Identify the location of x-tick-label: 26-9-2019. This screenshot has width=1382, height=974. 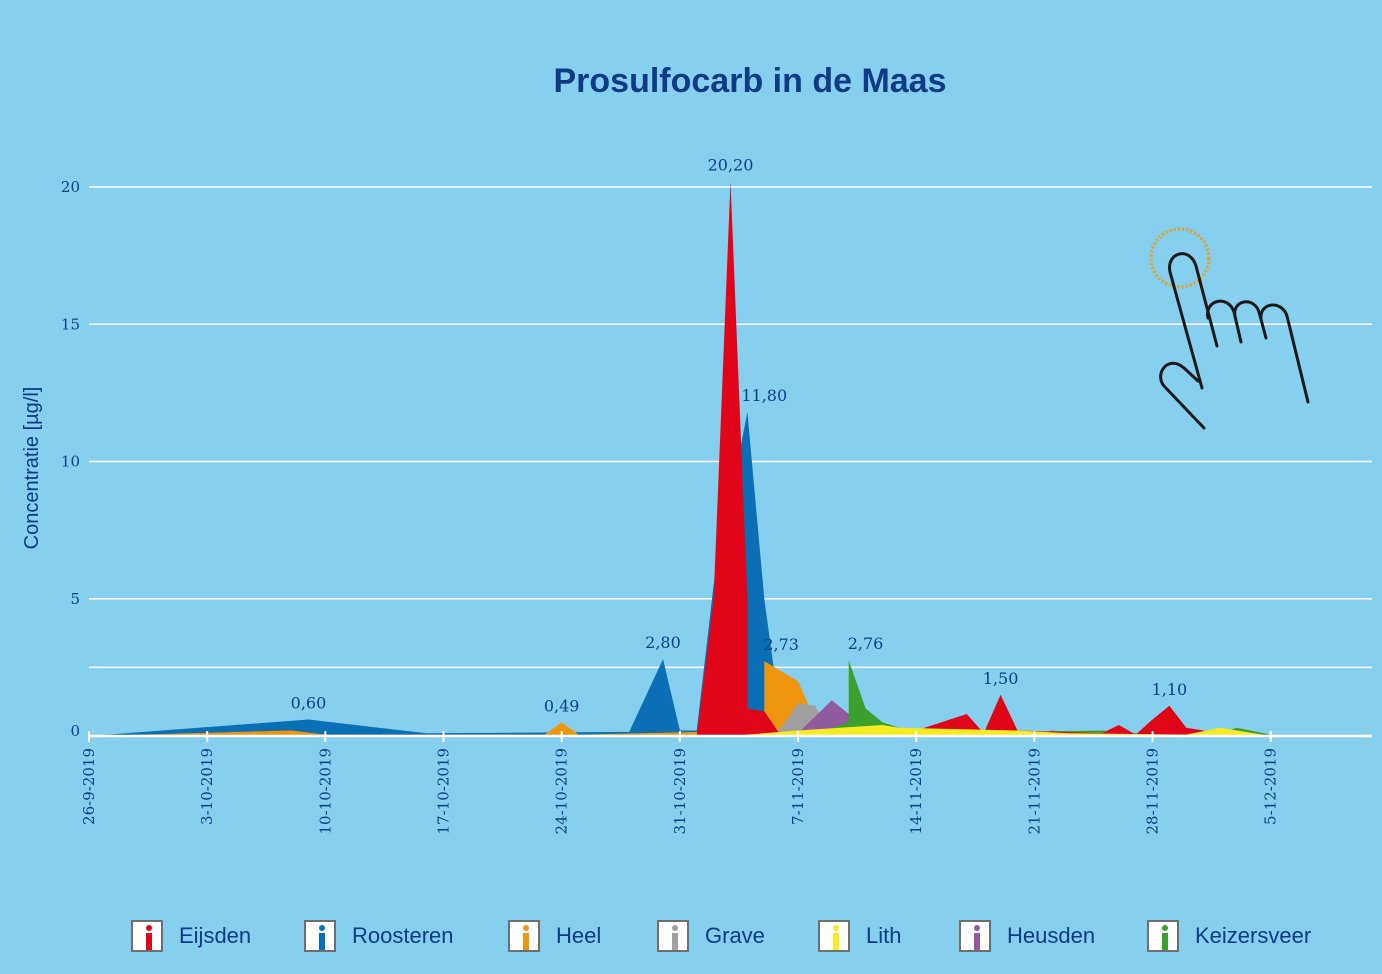
(89, 786).